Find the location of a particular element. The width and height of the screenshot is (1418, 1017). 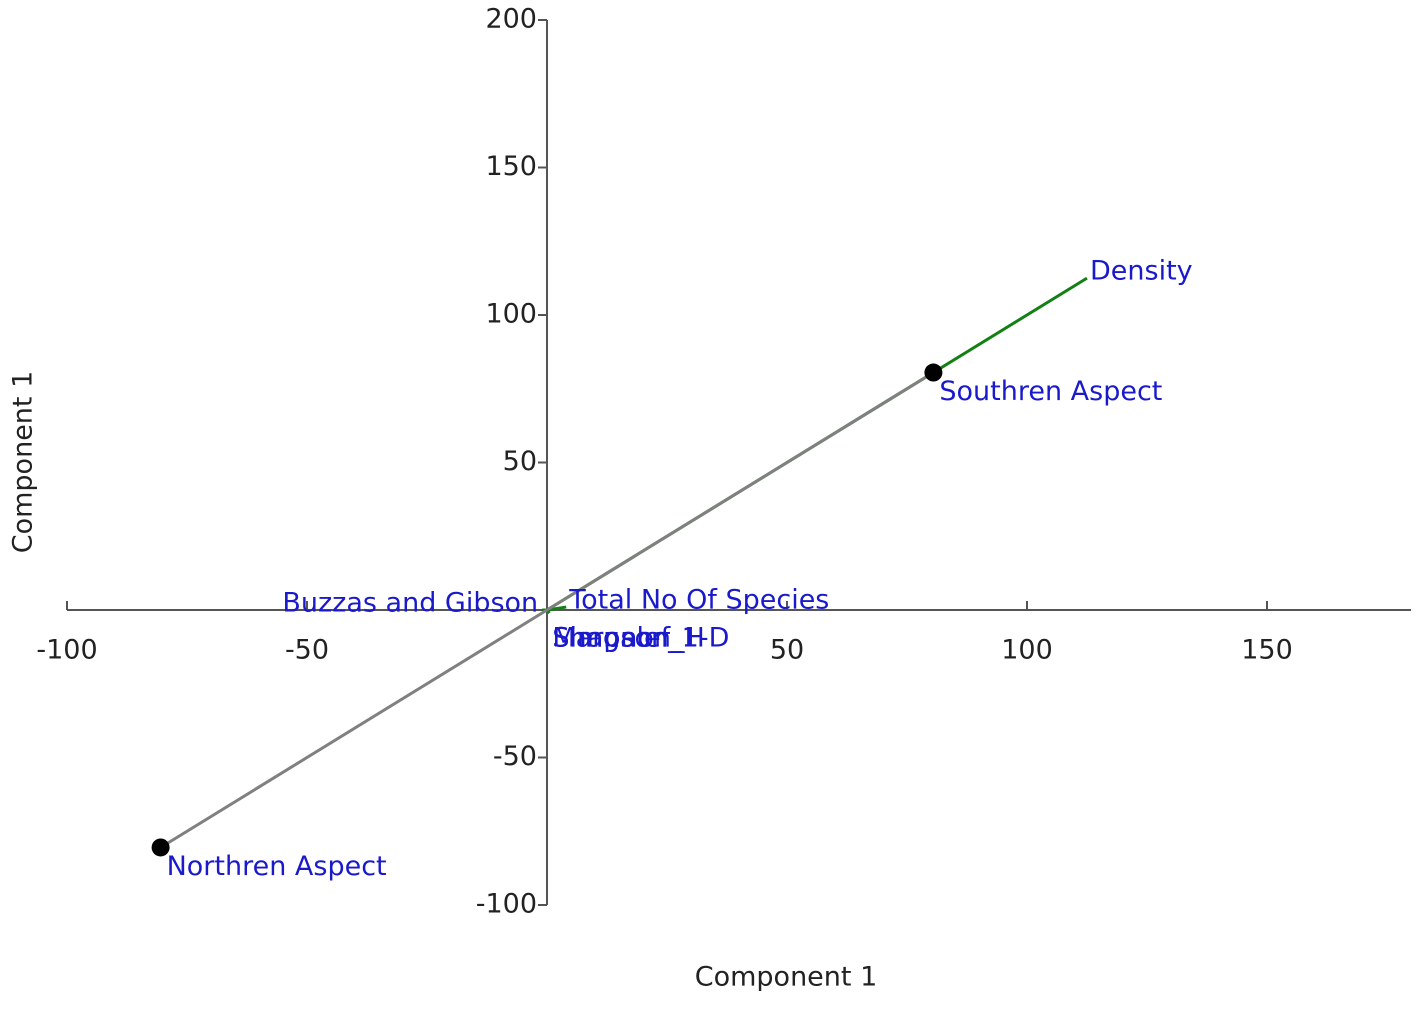

y-tick-label: -100 is located at coordinates (506, 904).